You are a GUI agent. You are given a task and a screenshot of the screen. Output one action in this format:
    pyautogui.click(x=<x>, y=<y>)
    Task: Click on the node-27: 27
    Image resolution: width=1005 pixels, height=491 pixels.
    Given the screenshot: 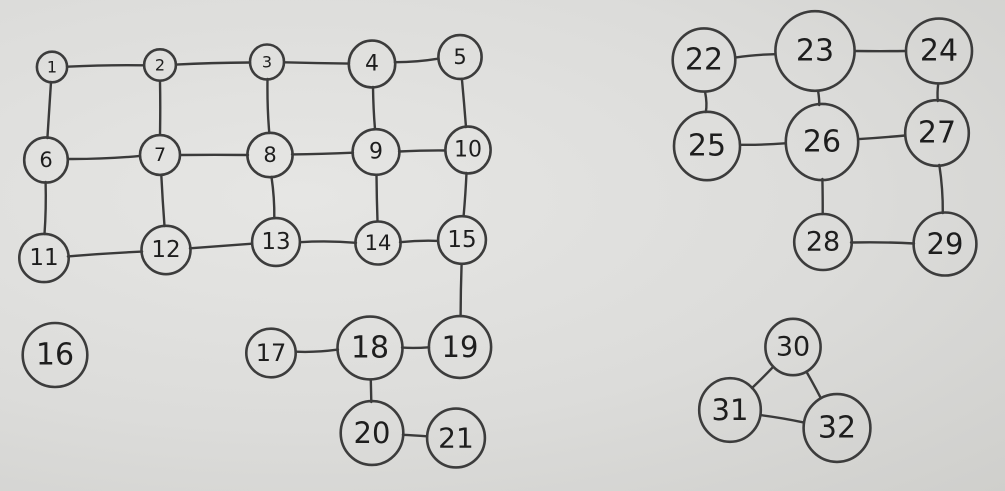 What is the action you would take?
    pyautogui.click(x=937, y=133)
    